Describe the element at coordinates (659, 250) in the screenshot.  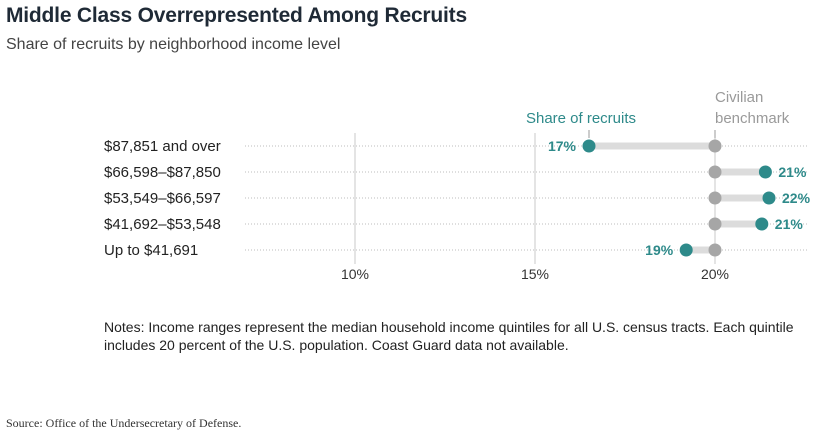
I see `recruit-value-label: 19%` at that location.